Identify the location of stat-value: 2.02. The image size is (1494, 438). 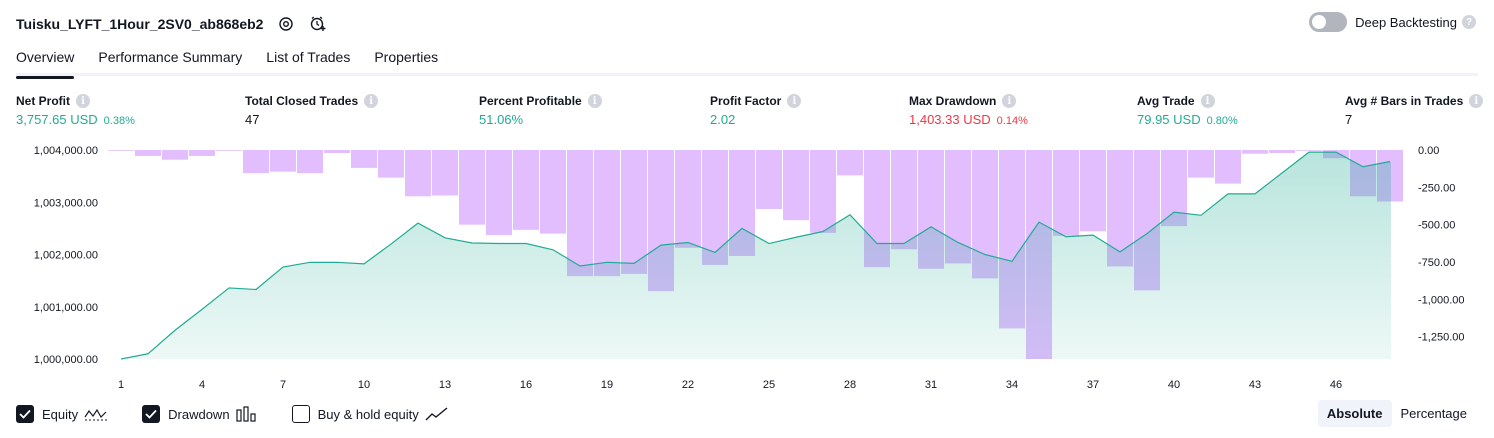
(723, 119).